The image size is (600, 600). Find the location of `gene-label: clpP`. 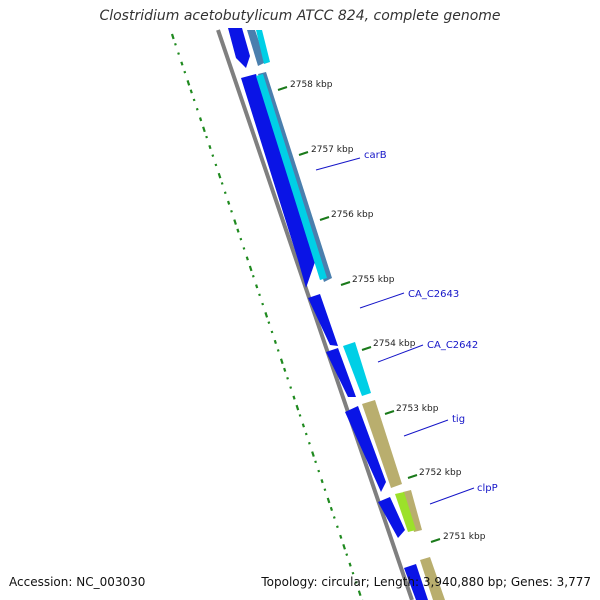

gene-label: clpP is located at coordinates (487, 488).